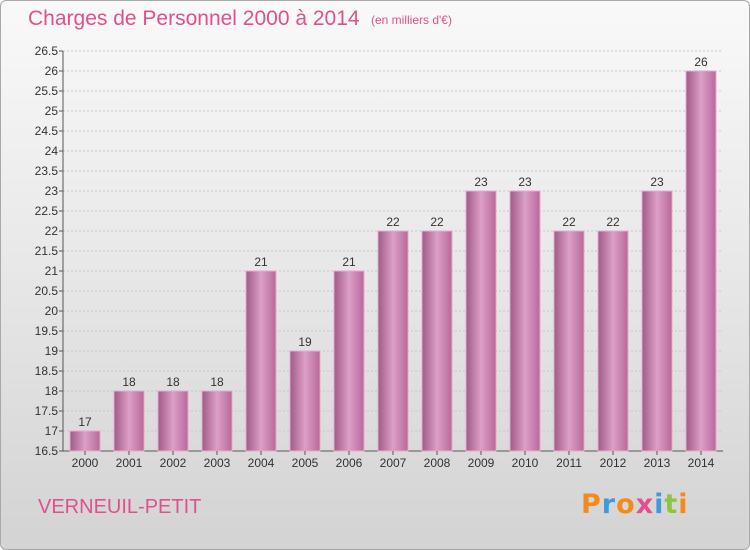 The height and width of the screenshot is (550, 750). I want to click on brand-letter: t, so click(671, 504).